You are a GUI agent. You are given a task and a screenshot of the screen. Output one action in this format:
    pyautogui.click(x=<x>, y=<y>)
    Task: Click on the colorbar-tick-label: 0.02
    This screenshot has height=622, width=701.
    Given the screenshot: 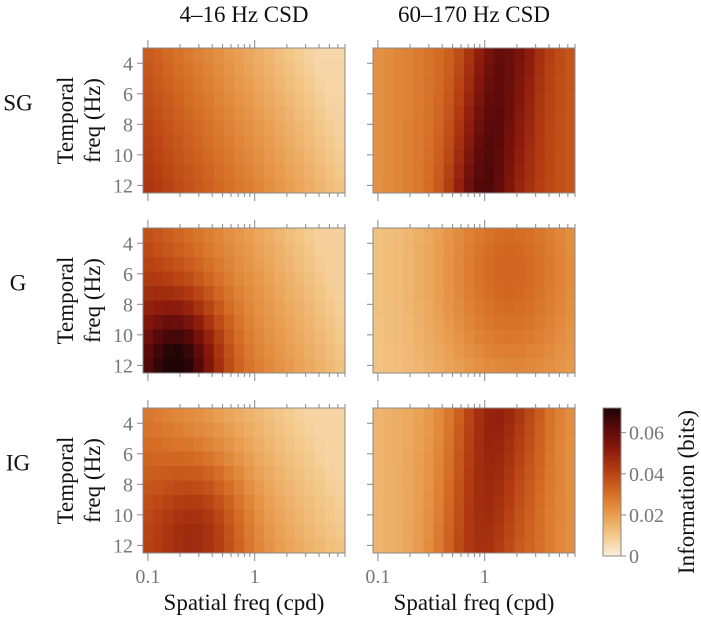 What is the action you would take?
    pyautogui.click(x=646, y=516)
    